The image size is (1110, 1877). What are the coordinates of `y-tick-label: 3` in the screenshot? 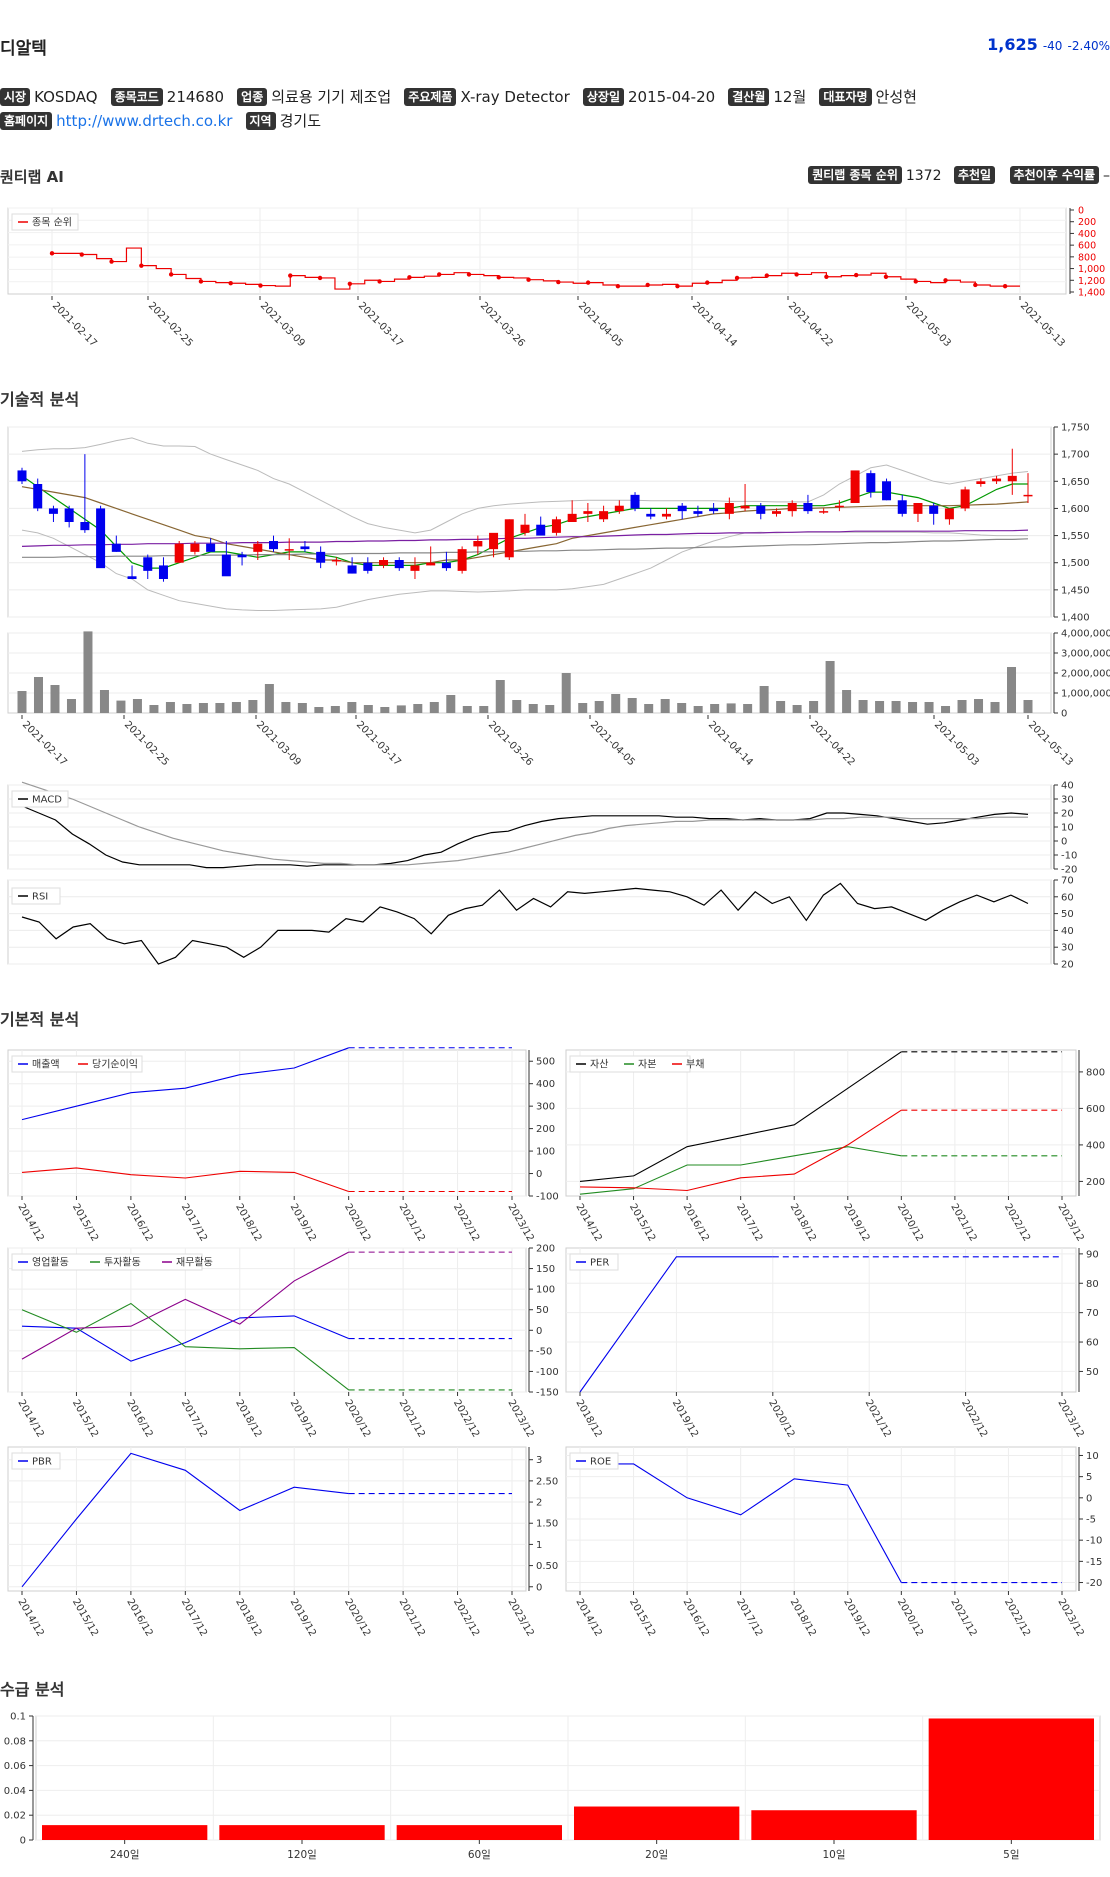 It's located at (539, 1460).